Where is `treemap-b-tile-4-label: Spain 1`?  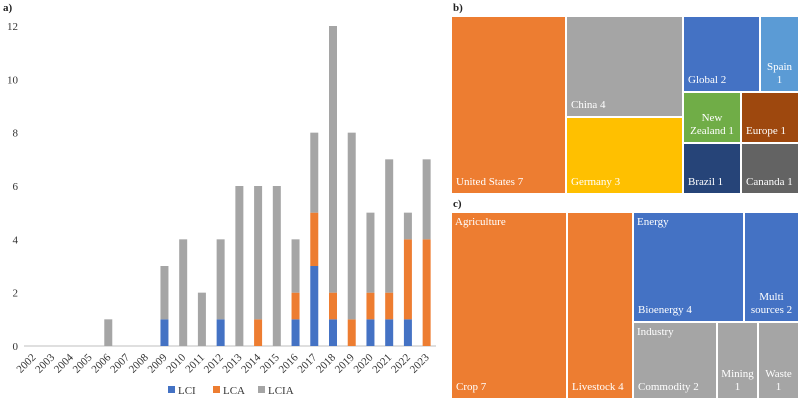 treemap-b-tile-4-label: Spain 1 is located at coordinates (779, 73).